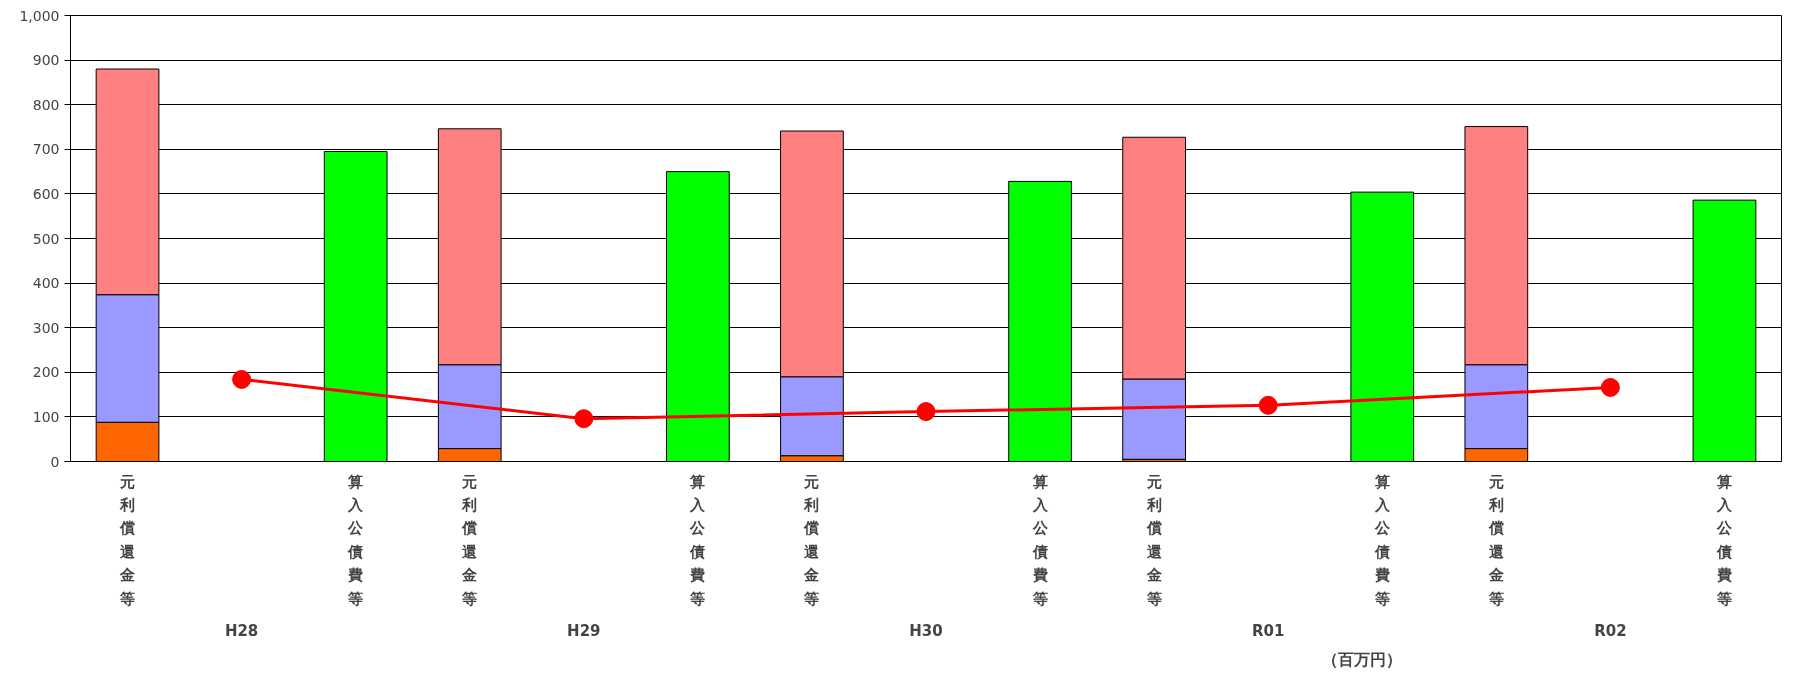  What do you see at coordinates (55, 461) in the screenshot?
I see `y-tick-label: 0` at bounding box center [55, 461].